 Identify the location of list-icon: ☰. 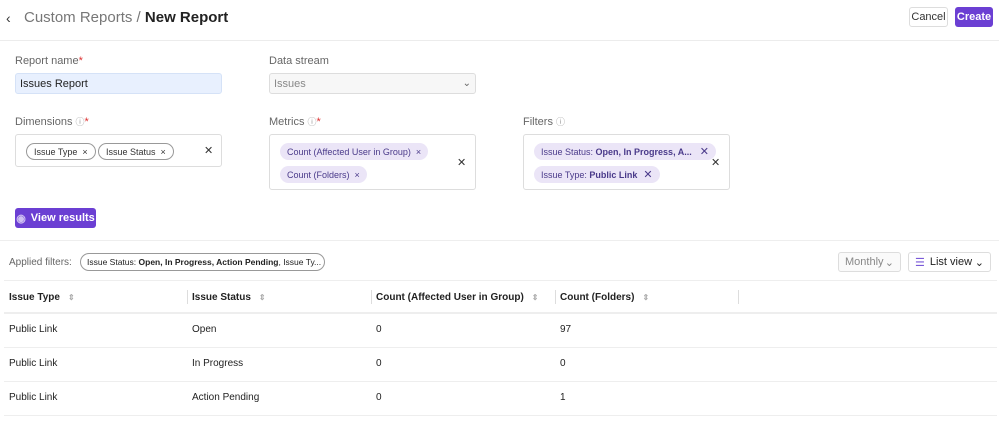
(920, 262).